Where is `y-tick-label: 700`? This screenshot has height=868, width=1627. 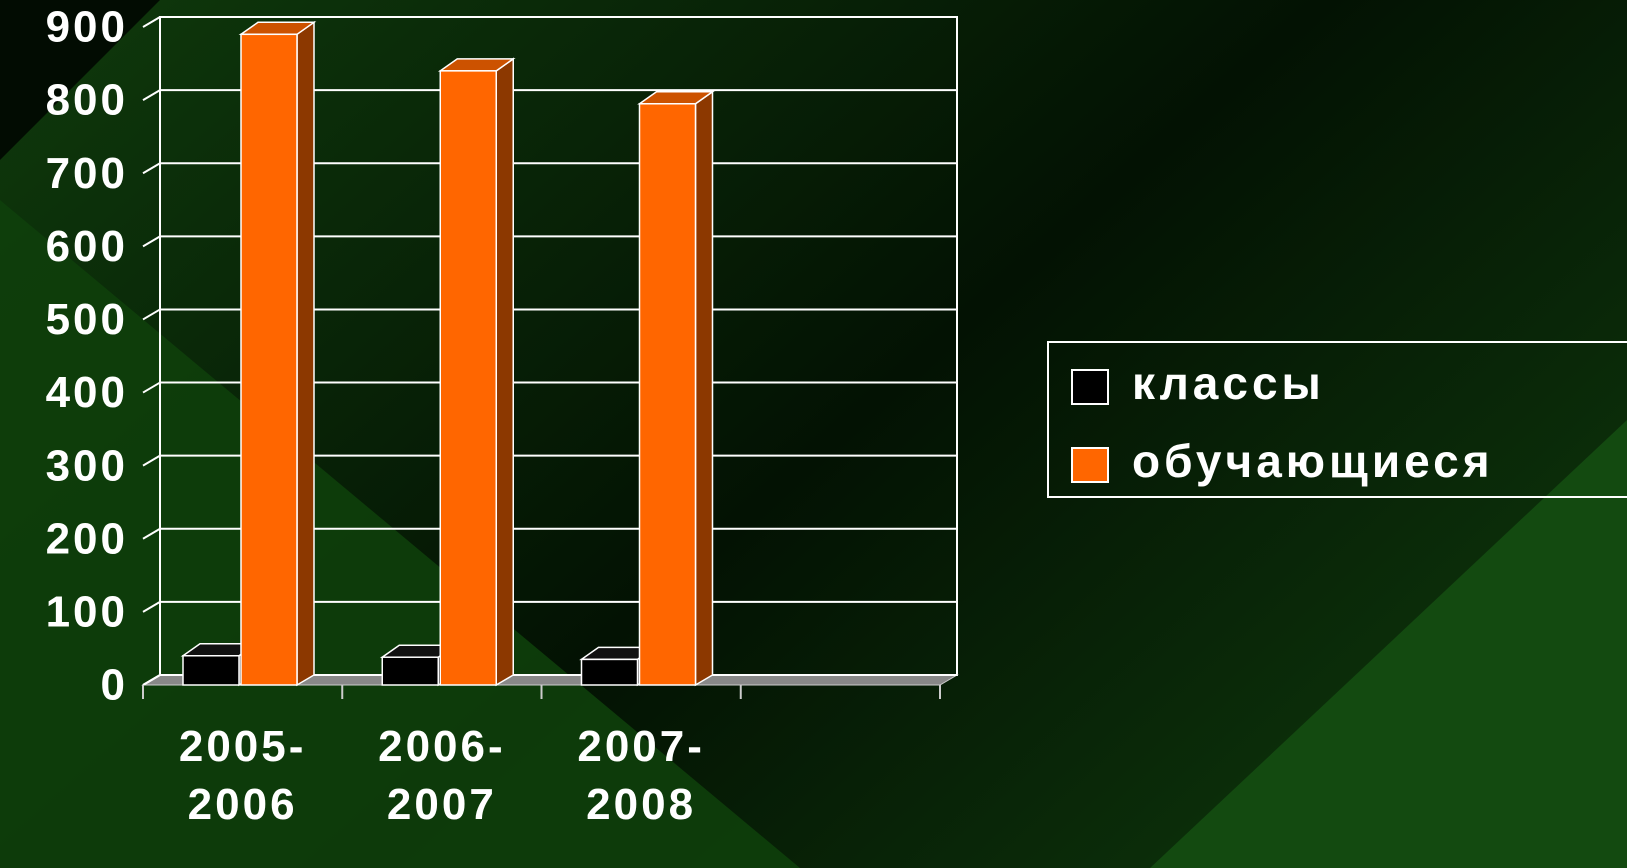
y-tick-label: 700 is located at coordinates (87, 173).